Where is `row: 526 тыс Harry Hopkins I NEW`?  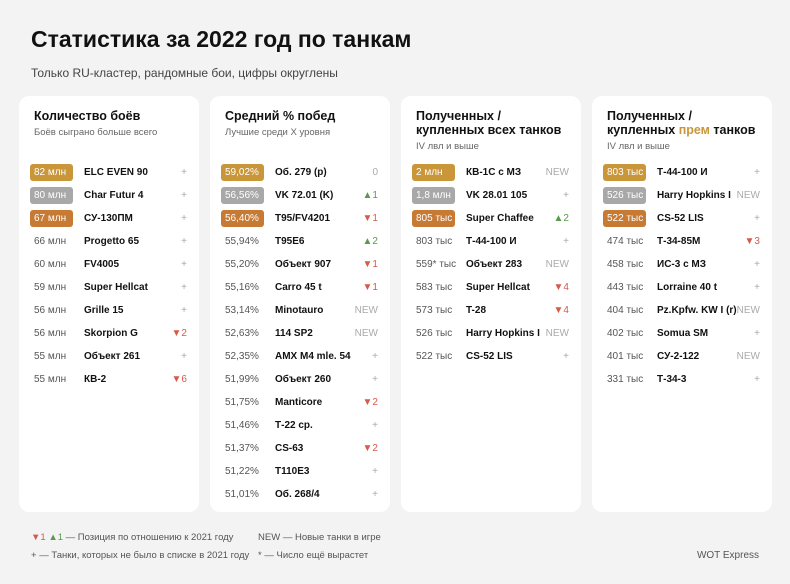 row: 526 тыс Harry Hopkins I NEW is located at coordinates (490, 333).